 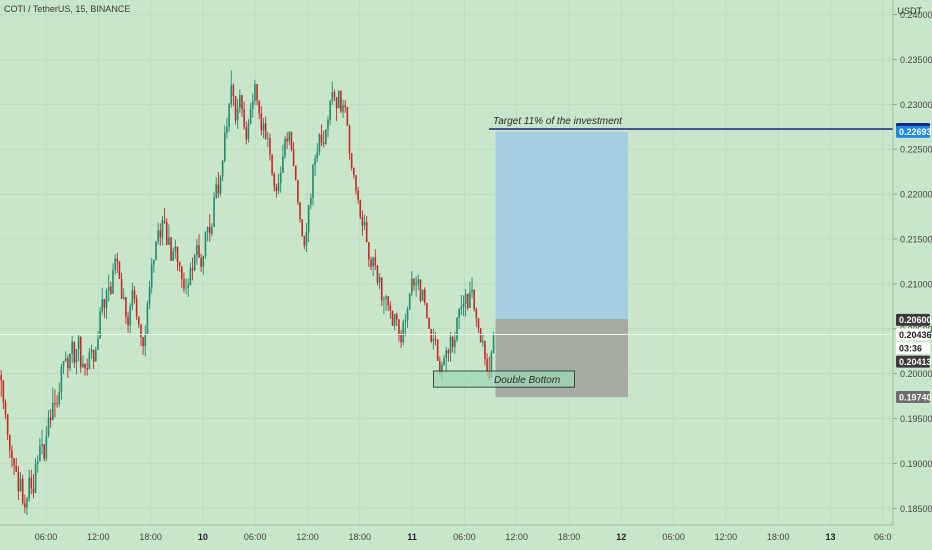 I want to click on price-axis-background, so click(x=912, y=275).